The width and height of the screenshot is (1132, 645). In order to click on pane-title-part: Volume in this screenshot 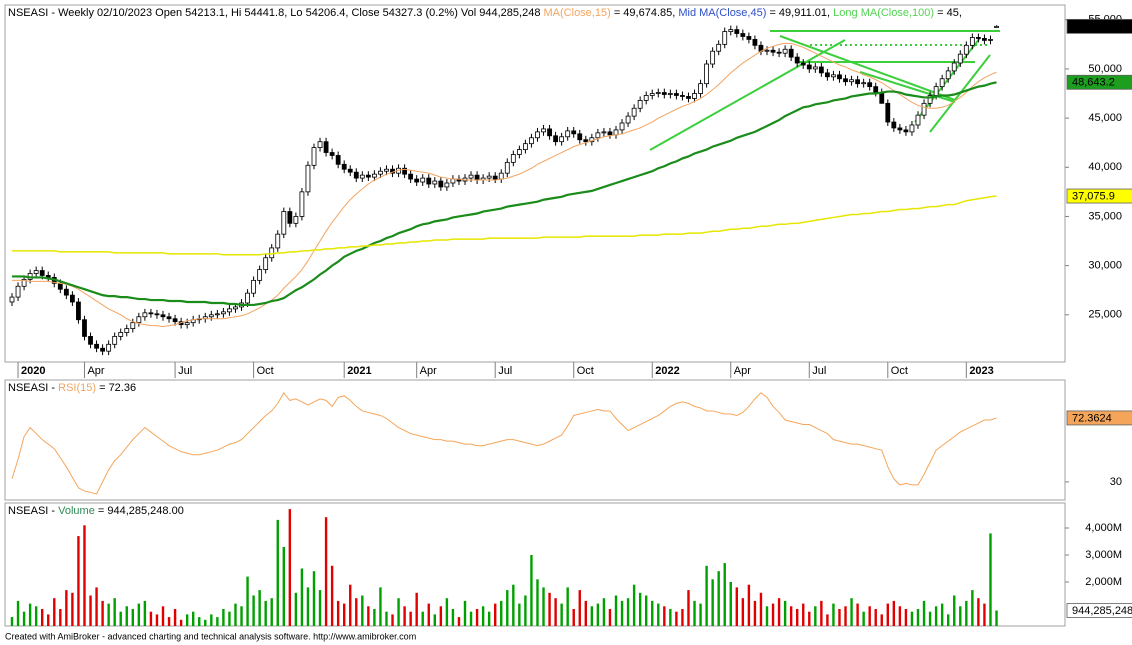, I will do `click(76, 511)`.